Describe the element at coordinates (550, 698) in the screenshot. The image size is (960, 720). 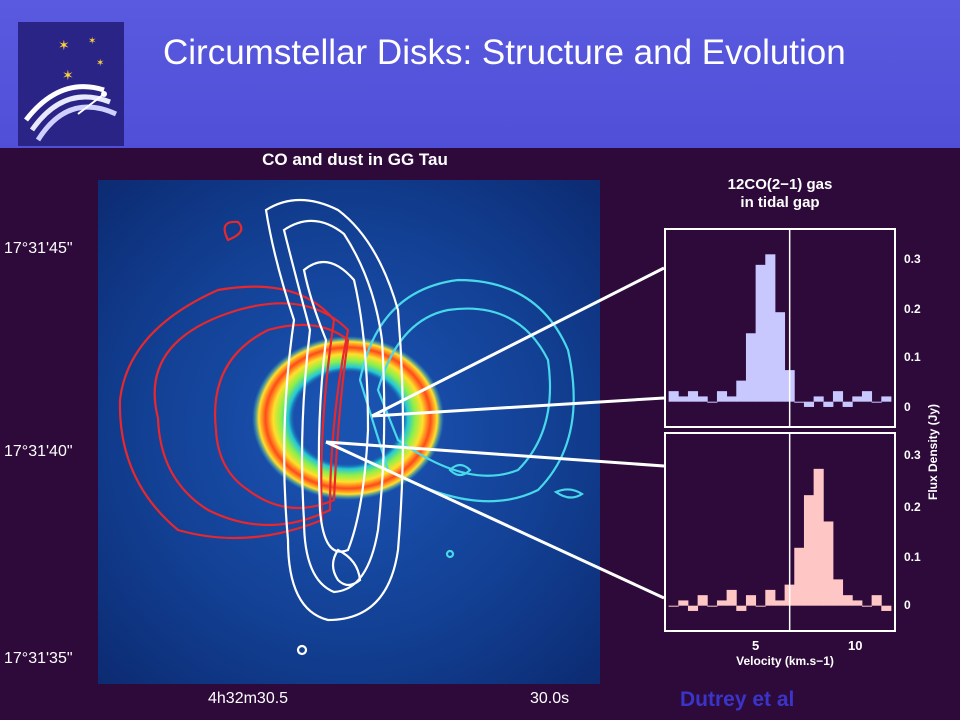
I see `map-xtick: 30.0s` at that location.